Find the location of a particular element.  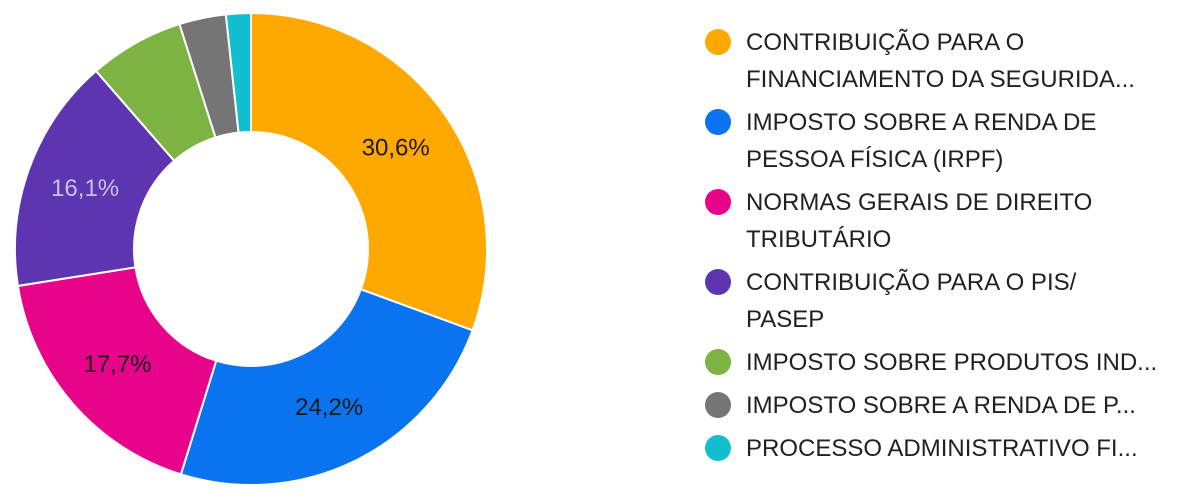

legend-item: CONTRIBUIÇÃO PARA O PIS/ PASEP is located at coordinates (945, 301).